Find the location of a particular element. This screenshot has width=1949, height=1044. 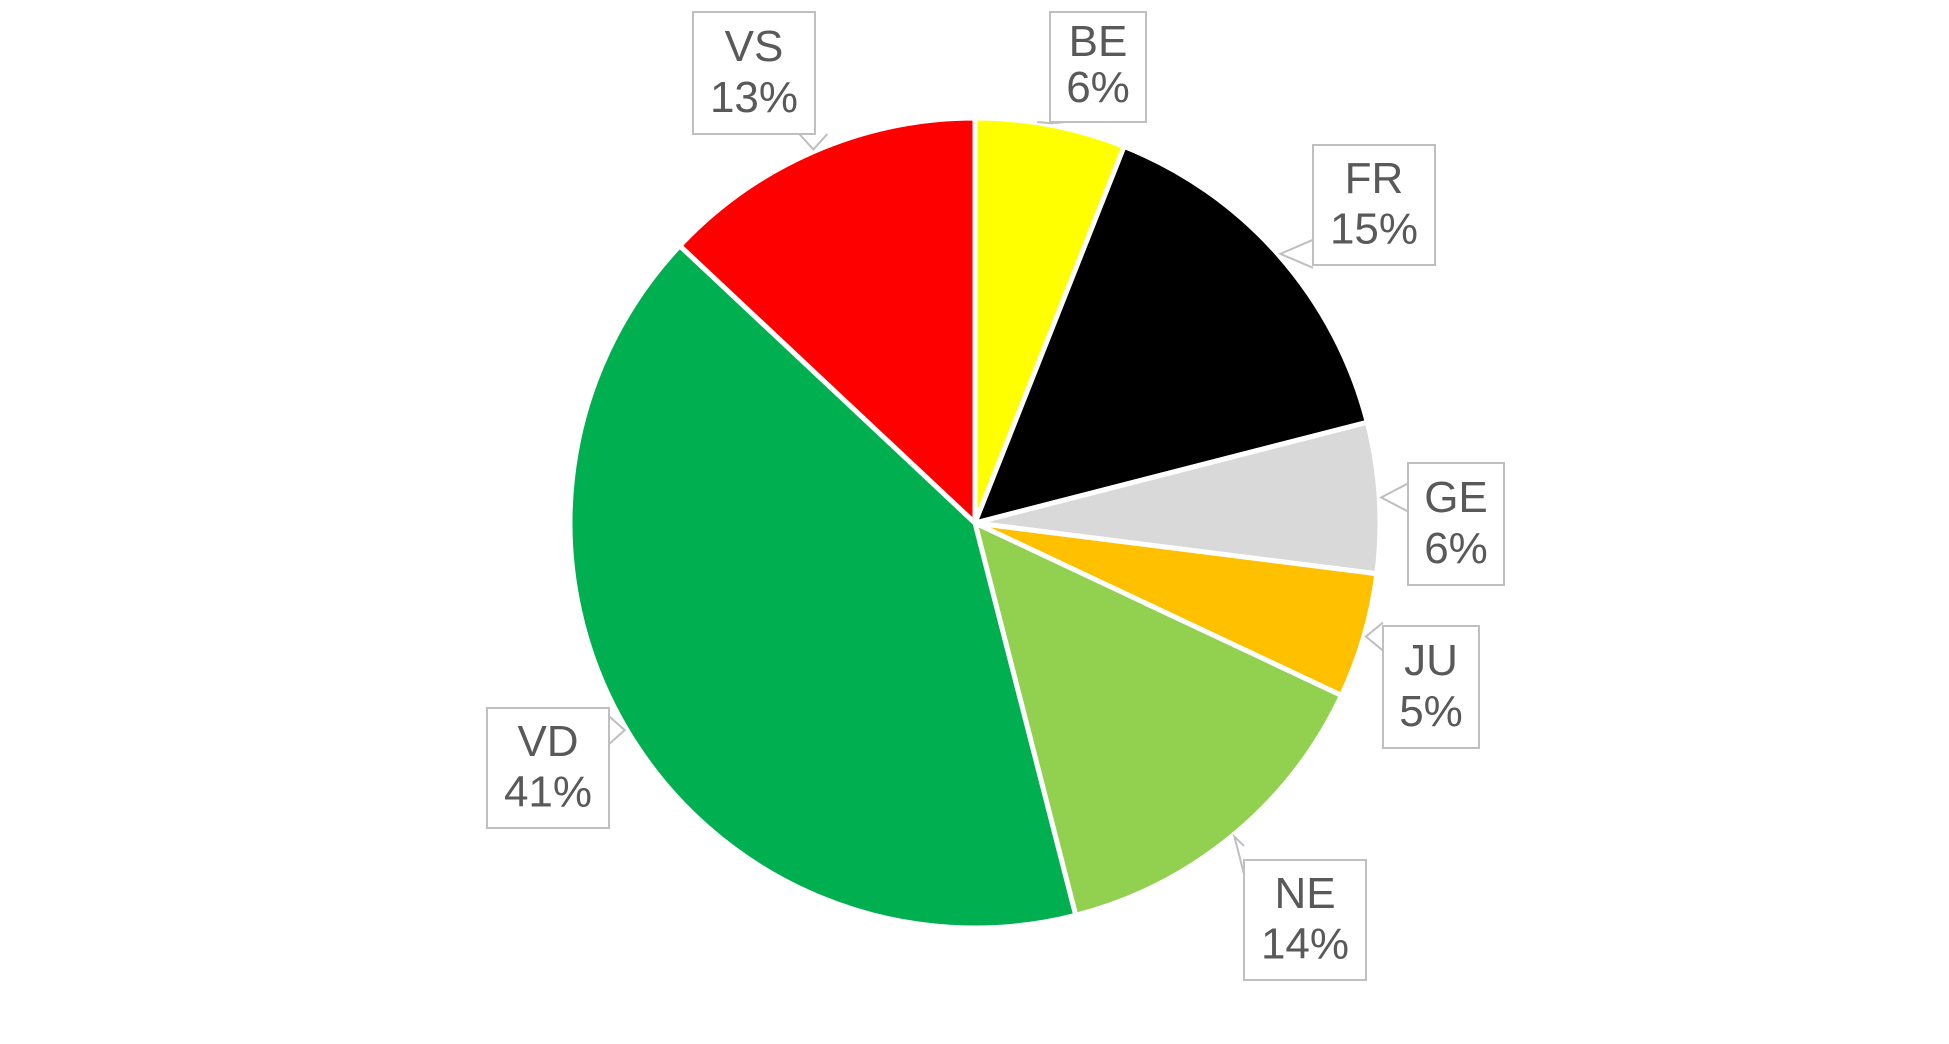

label-box-be is located at coordinates (1098, 67).